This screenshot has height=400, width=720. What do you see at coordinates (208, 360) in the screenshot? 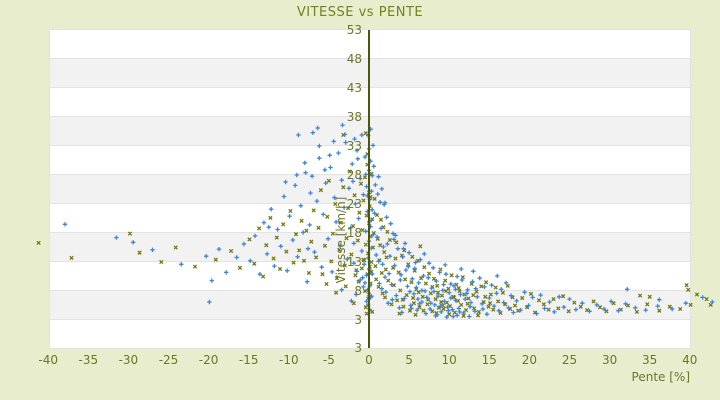
I see `x-tick-label: -20` at bounding box center [208, 360].